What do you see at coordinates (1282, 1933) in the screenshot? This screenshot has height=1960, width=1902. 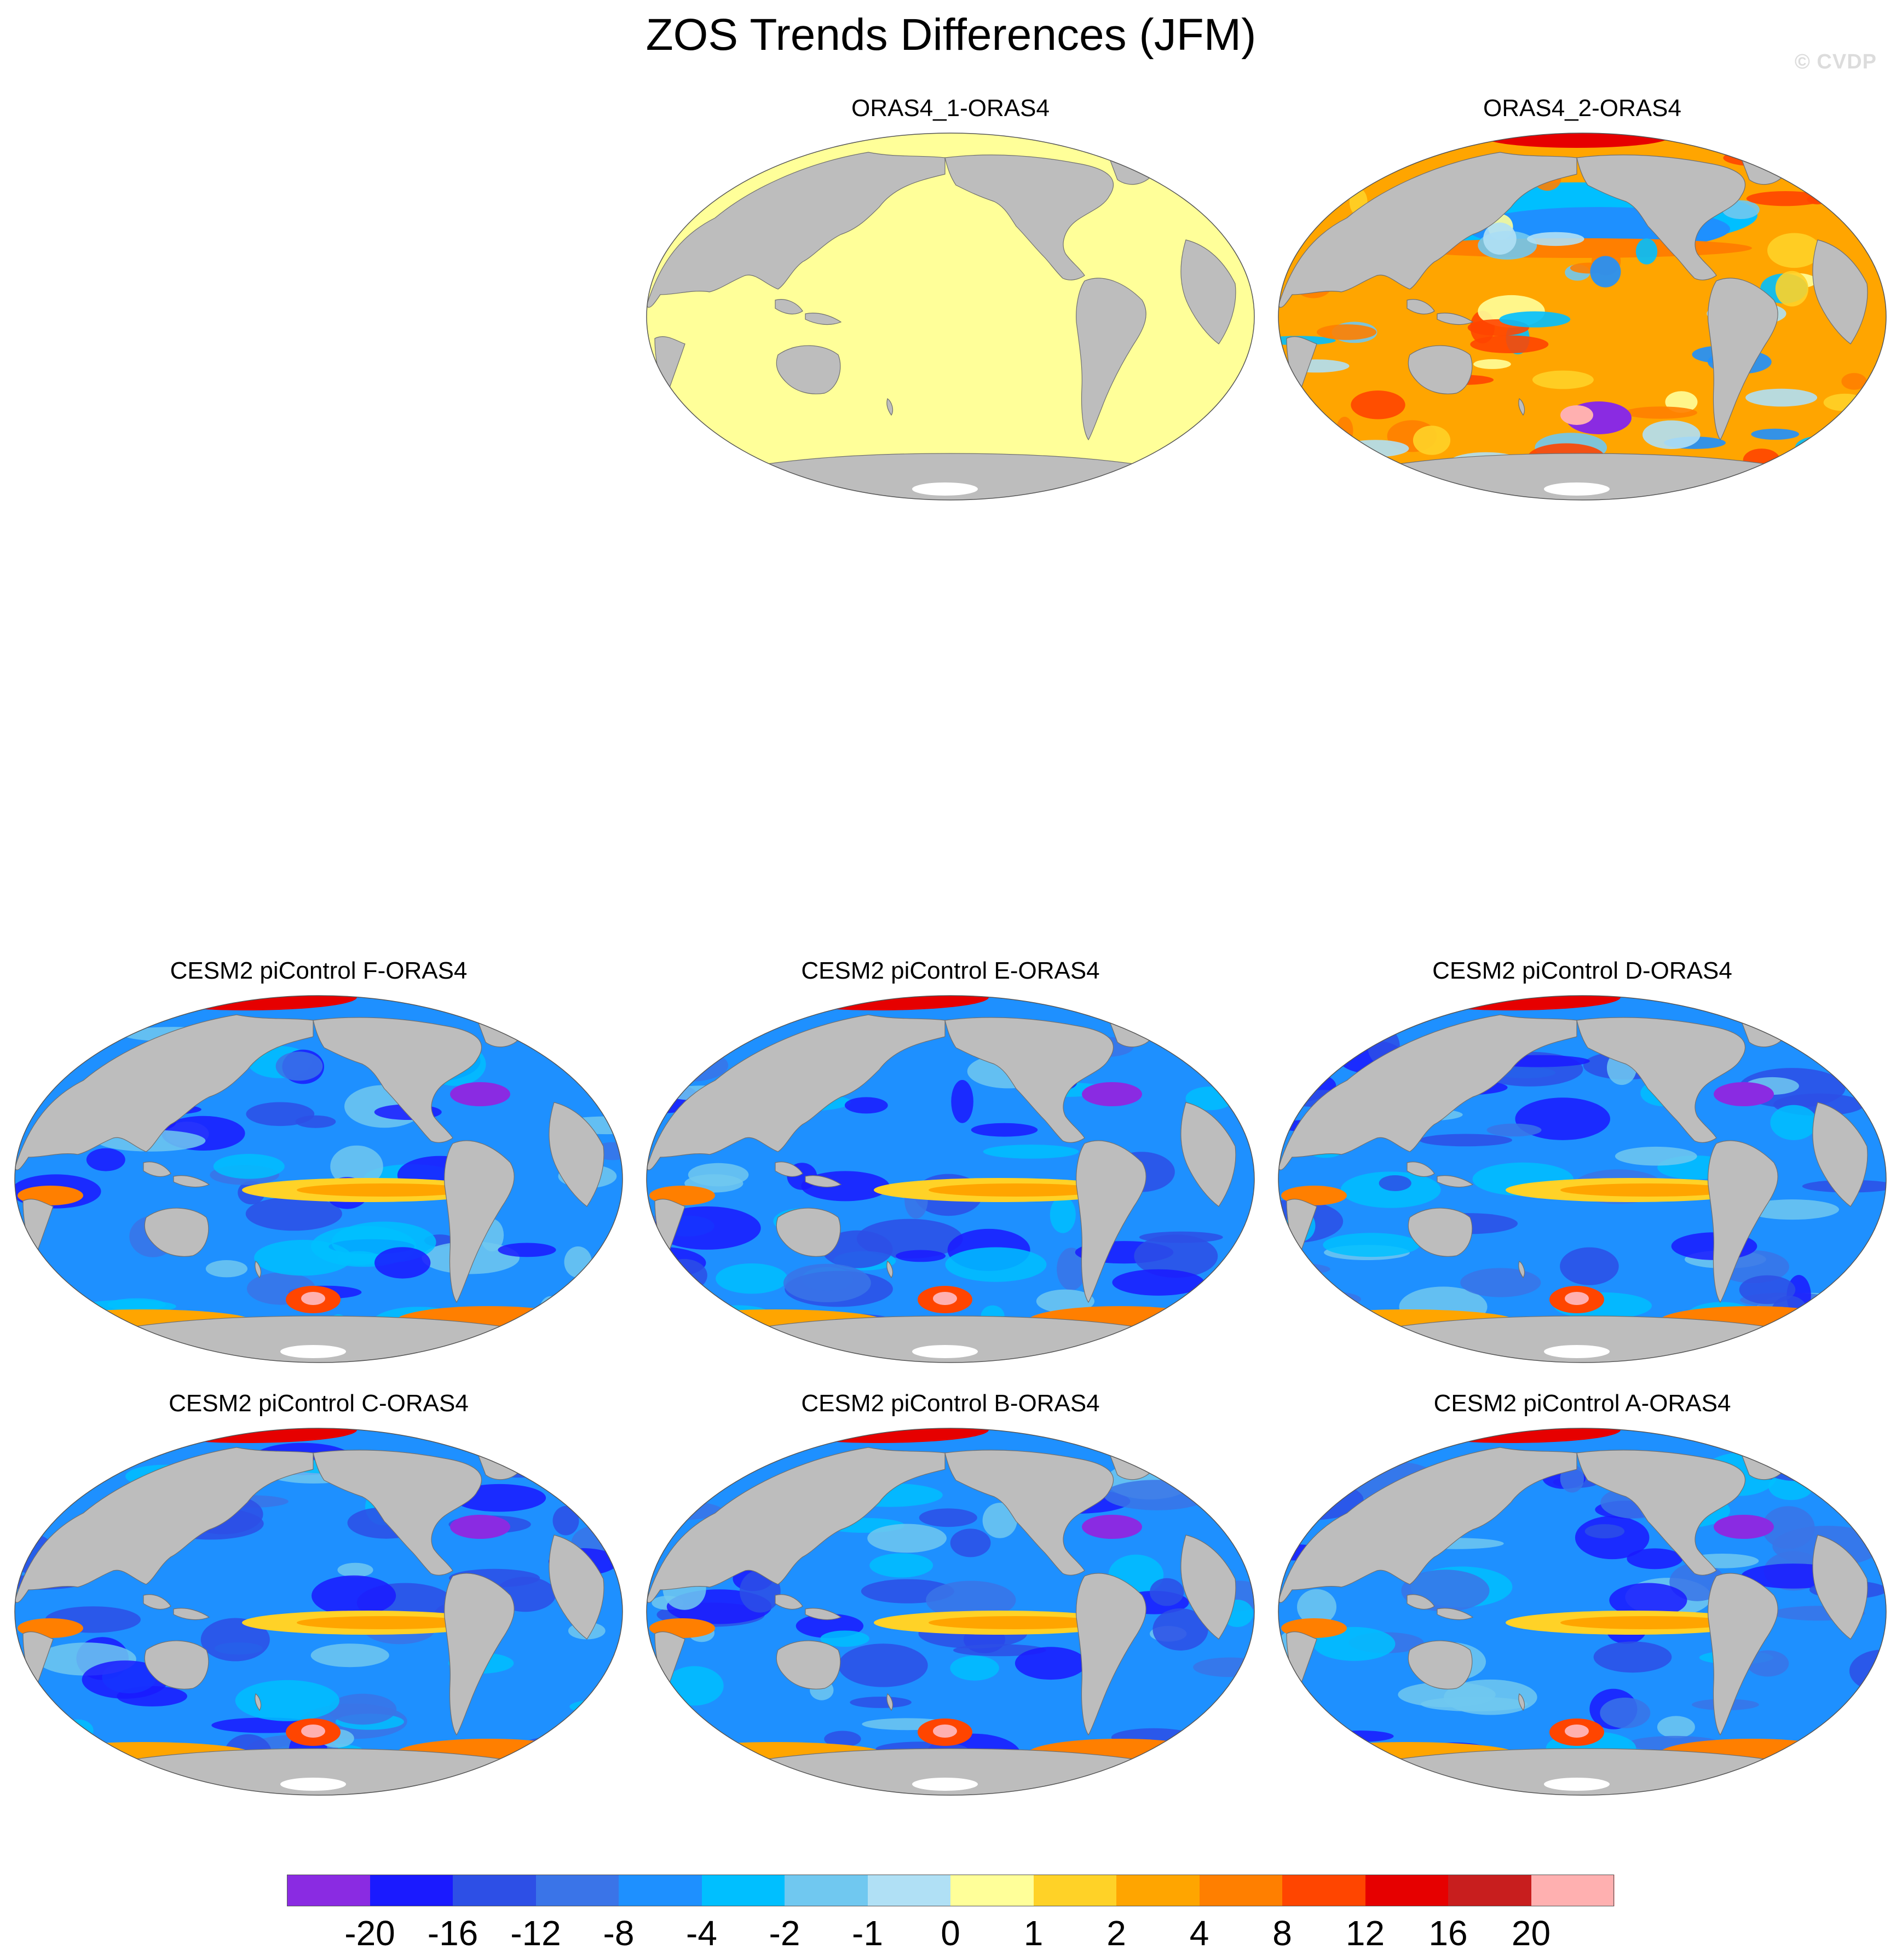 I see `colorbar-tick-label: 8` at bounding box center [1282, 1933].